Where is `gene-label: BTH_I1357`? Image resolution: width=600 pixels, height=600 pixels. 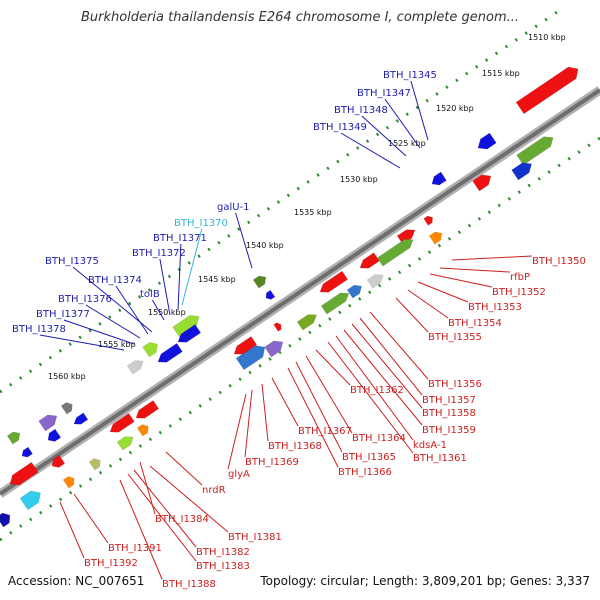 gene-label: BTH_I1357 is located at coordinates (449, 400).